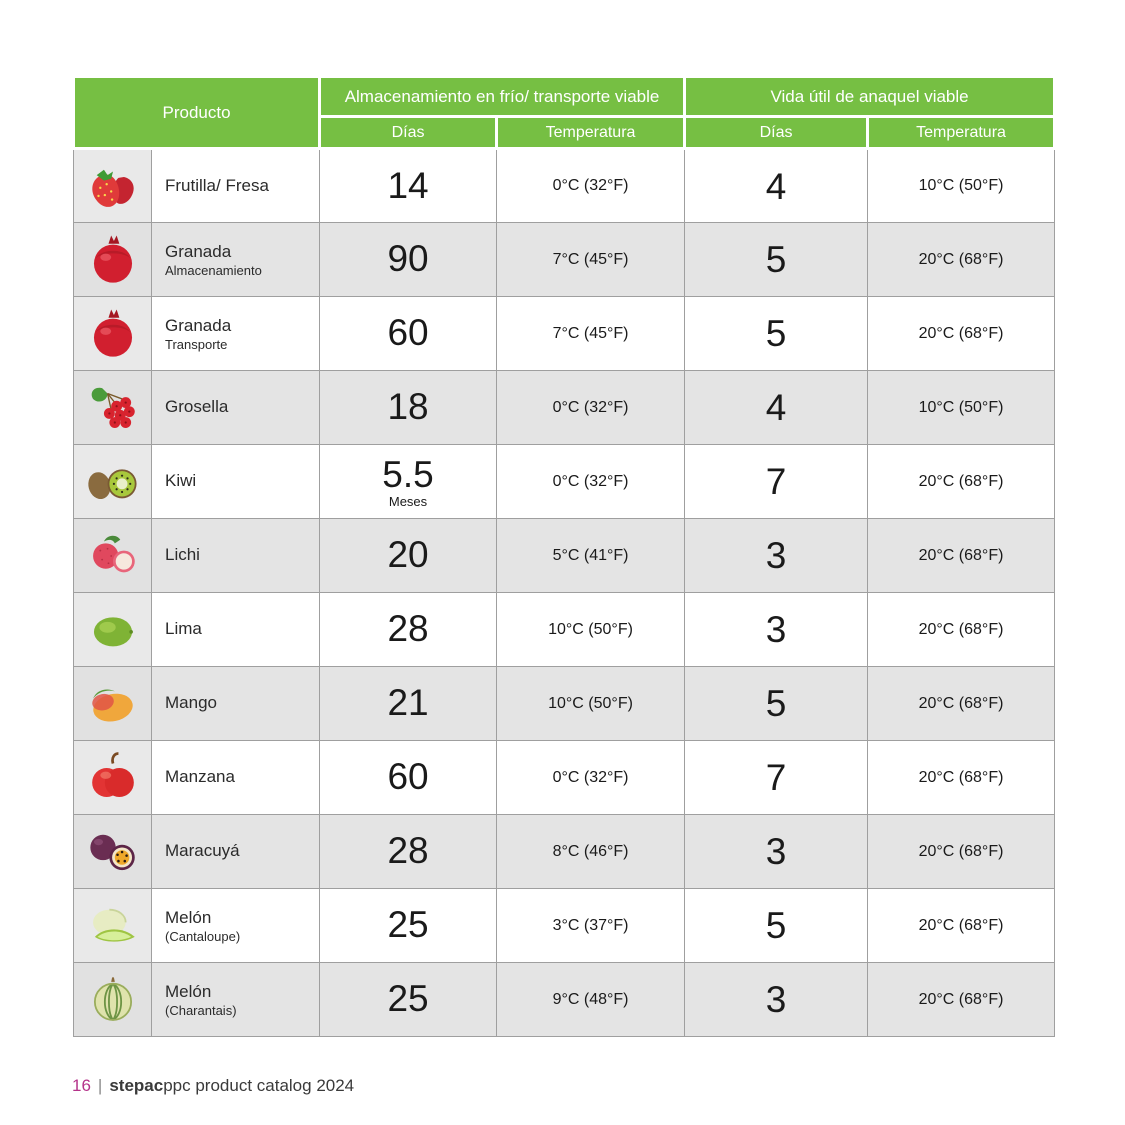  Describe the element at coordinates (259, 1085) in the screenshot. I see `footer-catalog-title: ppc product catalog 2024` at that location.